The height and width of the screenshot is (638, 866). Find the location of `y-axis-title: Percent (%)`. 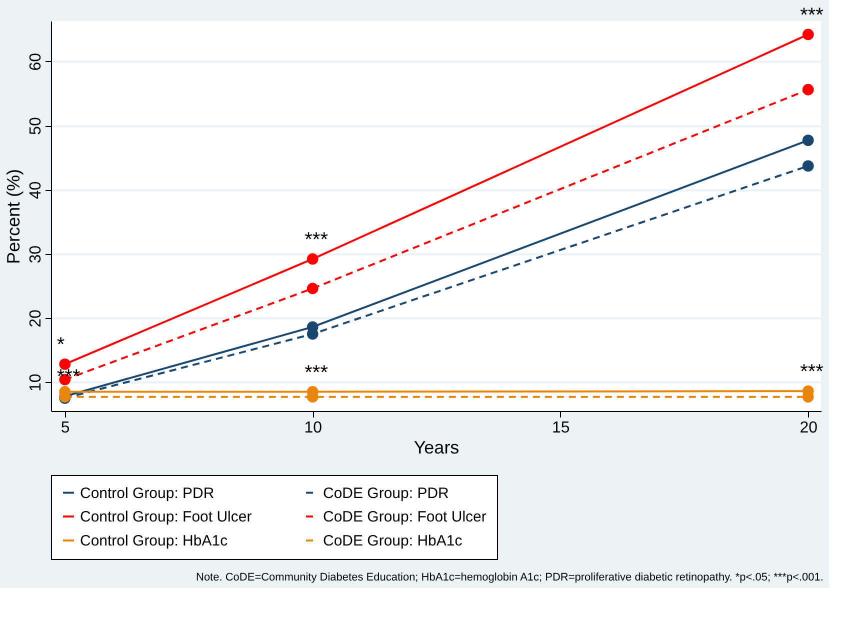

y-axis-title: Percent (%) is located at coordinates (14, 216).